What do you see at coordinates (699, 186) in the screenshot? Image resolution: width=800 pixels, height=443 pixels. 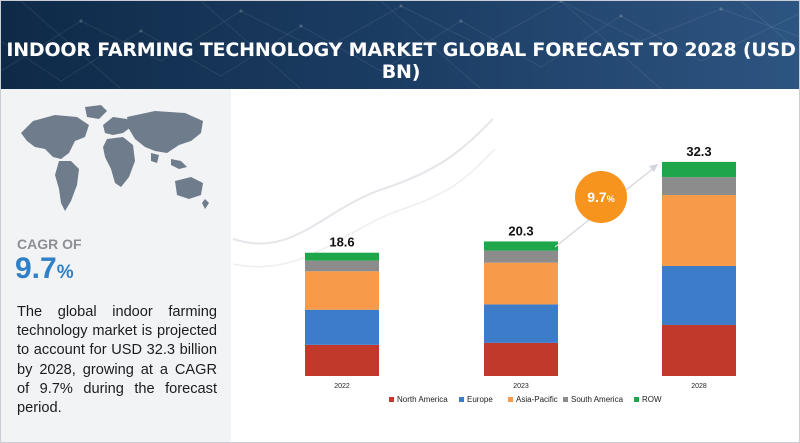 I see `bar-segment-south-america-2028` at bounding box center [699, 186].